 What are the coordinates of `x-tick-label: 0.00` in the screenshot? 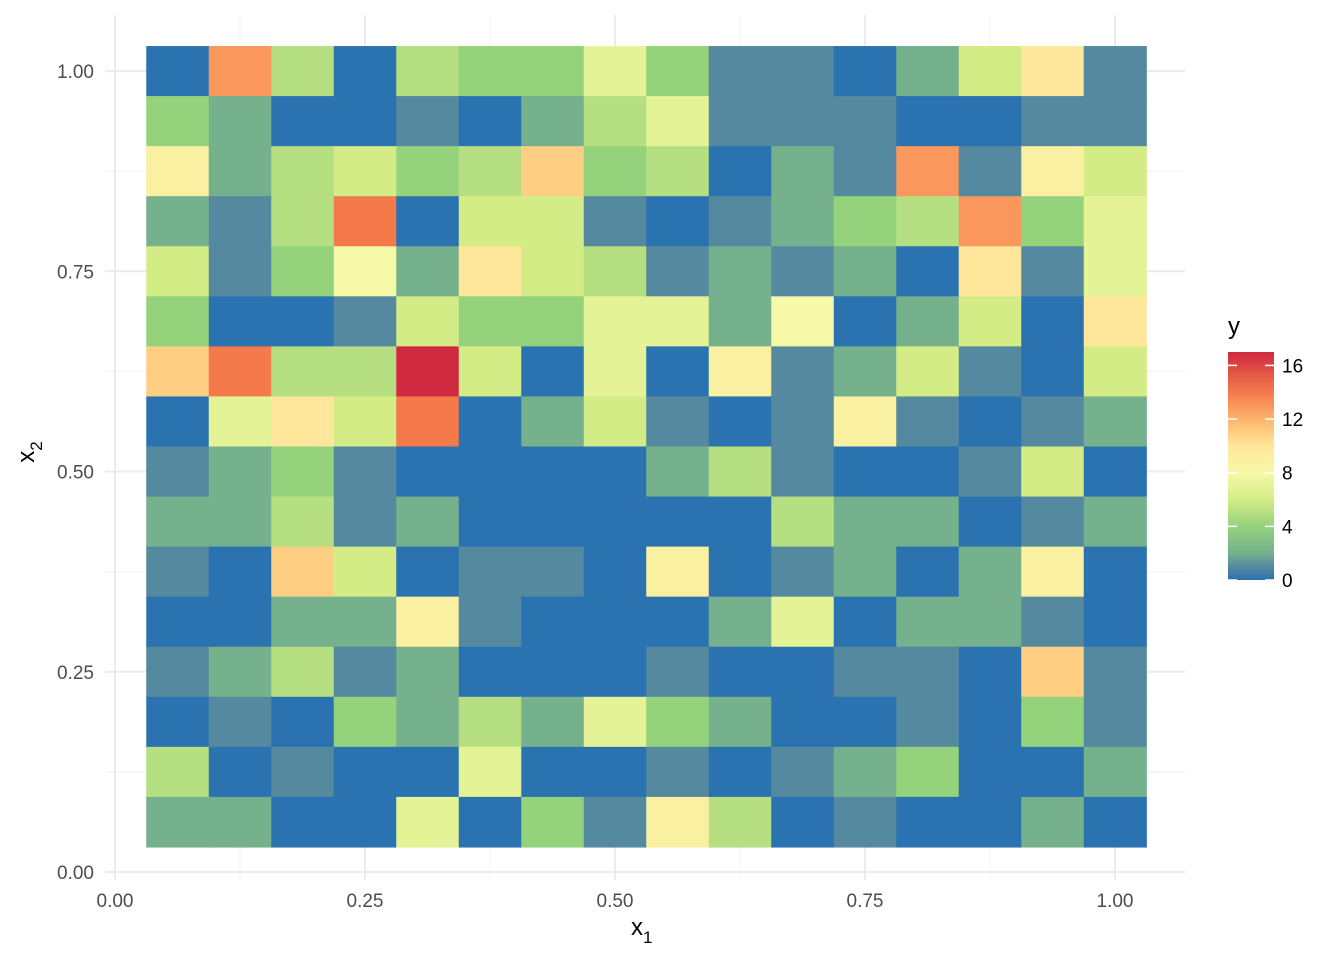 It's located at (115, 901).